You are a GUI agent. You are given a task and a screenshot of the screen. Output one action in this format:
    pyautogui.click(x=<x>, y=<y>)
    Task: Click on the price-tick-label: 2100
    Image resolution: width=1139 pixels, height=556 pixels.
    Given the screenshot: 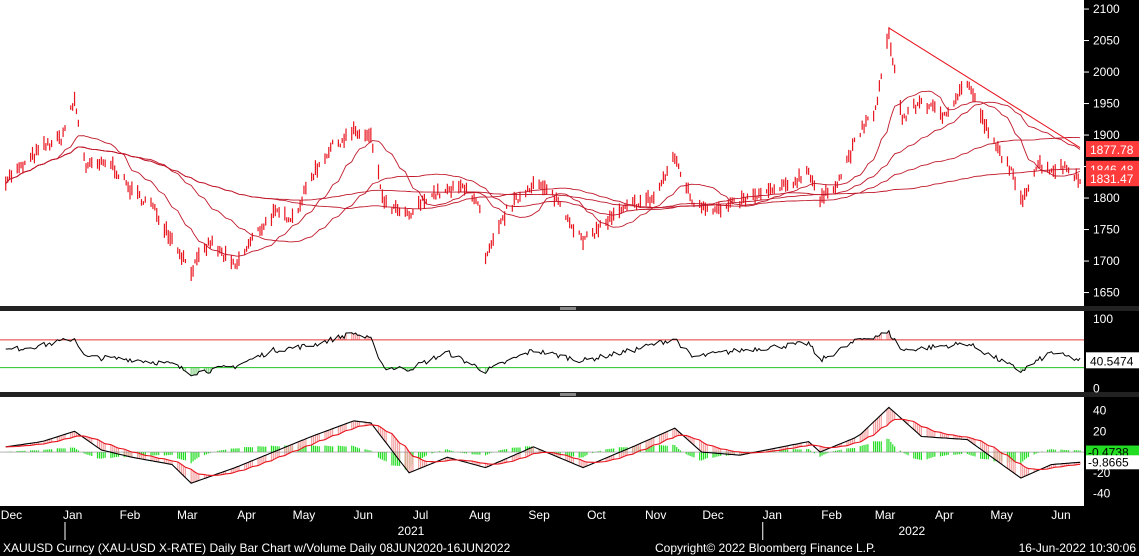 What is the action you would take?
    pyautogui.click(x=1106, y=9)
    